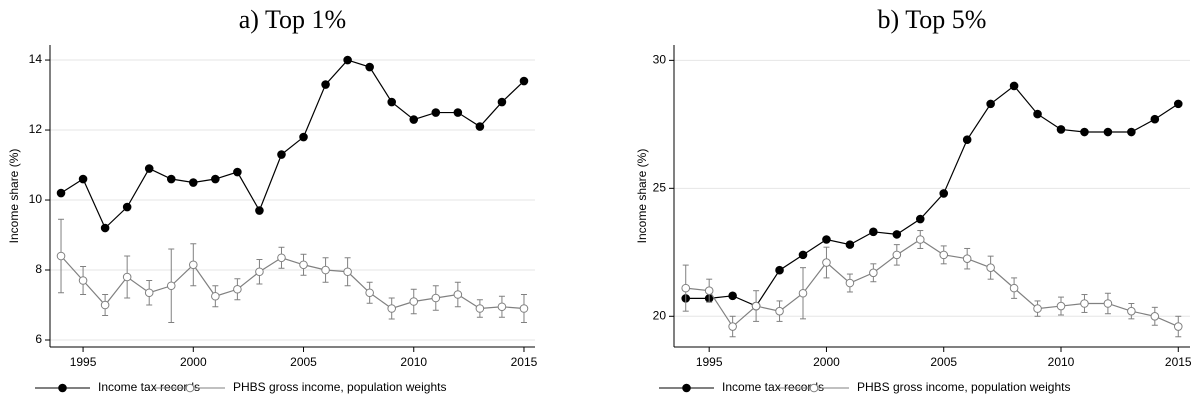 The image size is (1196, 401). I want to click on x-tick-label: 1995, so click(709, 362).